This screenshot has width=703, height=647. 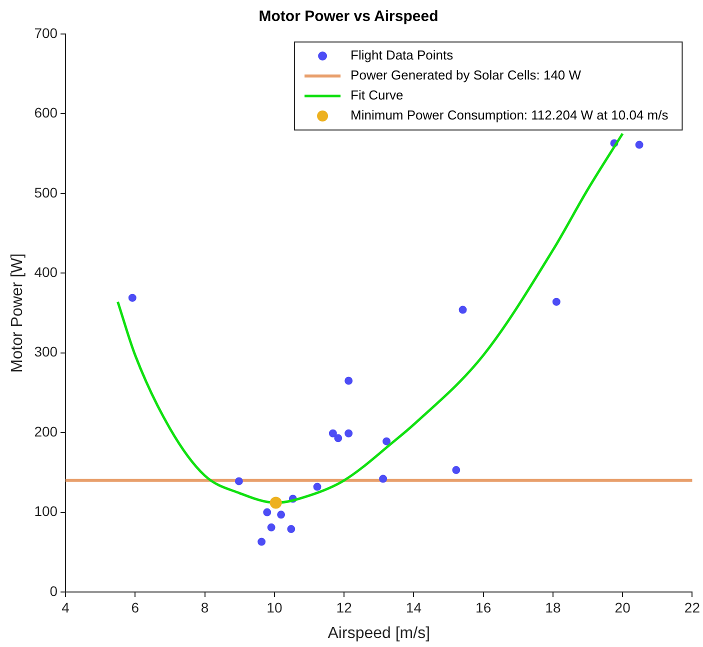 What do you see at coordinates (46, 511) in the screenshot?
I see `y-tick-label: 100` at bounding box center [46, 511].